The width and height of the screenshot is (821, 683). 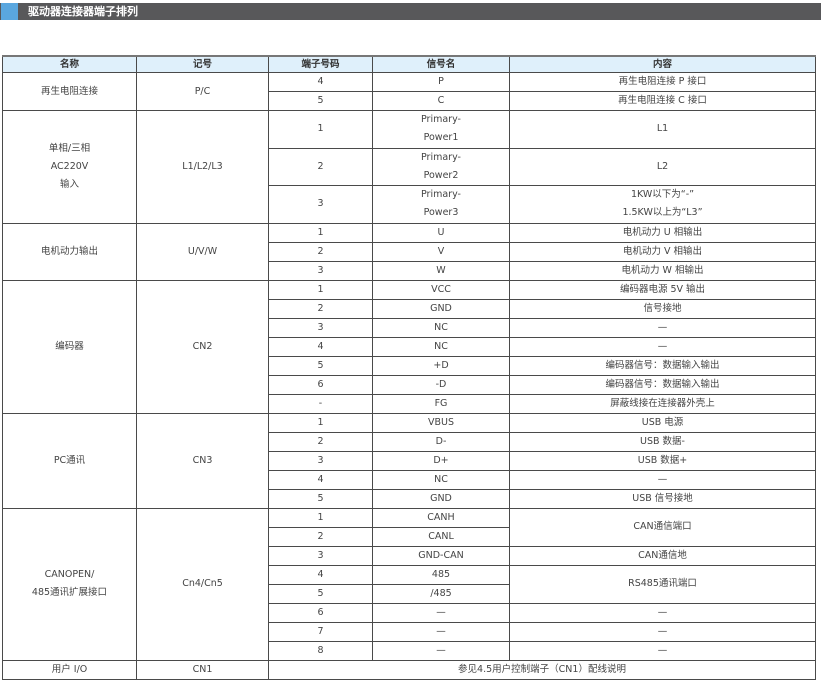 I want to click on table-row-user-io: 用户 I/O CN1 参见4.5用户控制端子（CN1）配线说明, so click(x=409, y=669).